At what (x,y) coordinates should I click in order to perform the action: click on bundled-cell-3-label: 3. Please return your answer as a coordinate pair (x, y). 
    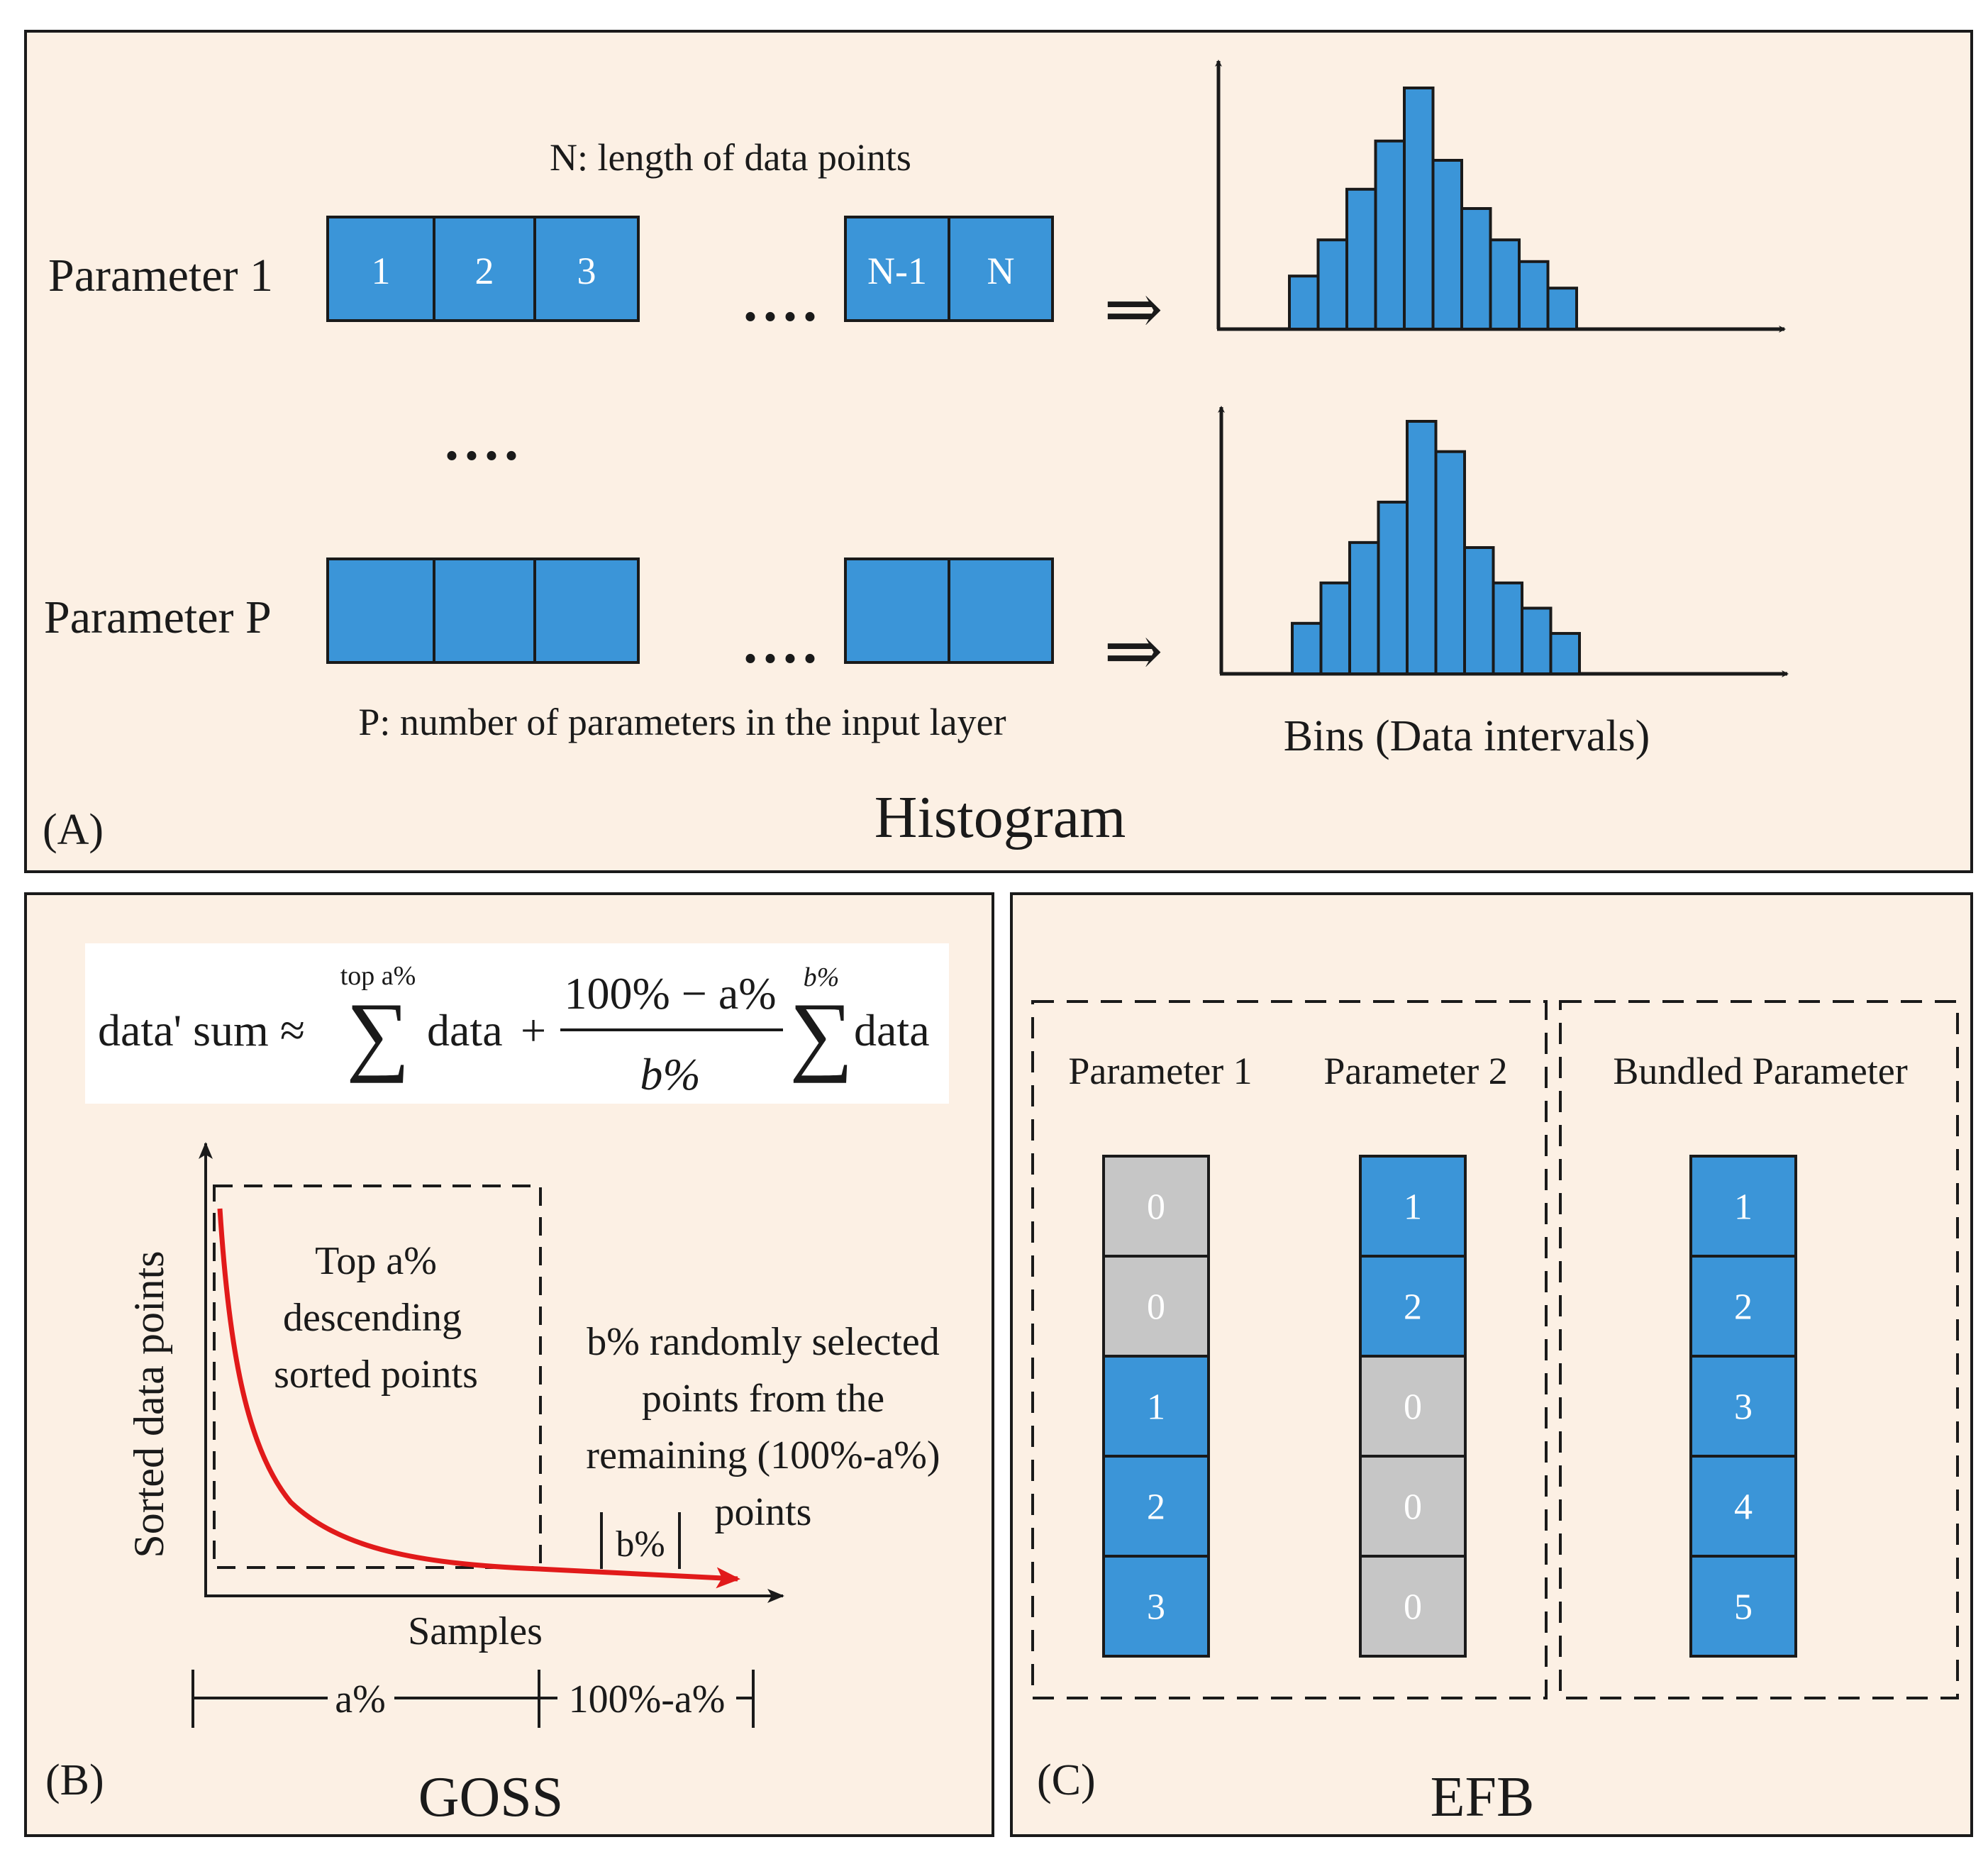
    Looking at the image, I should click on (1744, 1407).